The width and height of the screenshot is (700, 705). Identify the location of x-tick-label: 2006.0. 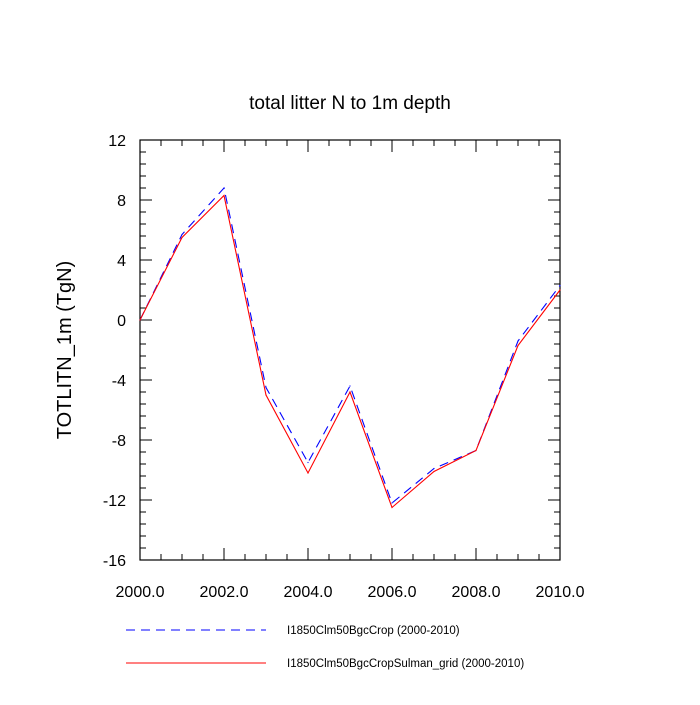
(392, 592).